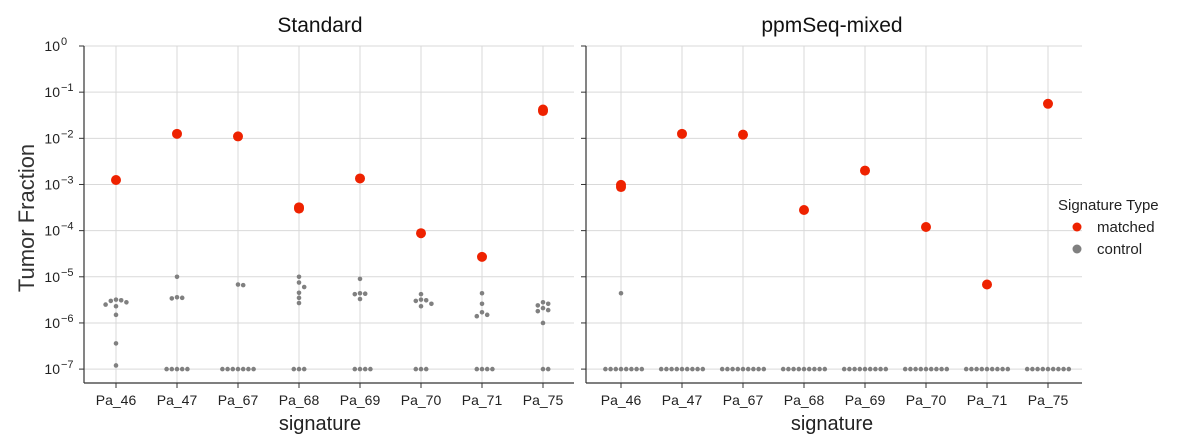 Image resolution: width=1200 pixels, height=442 pixels. What do you see at coordinates (1108, 205) in the screenshot?
I see `legend-title: Signature Type` at bounding box center [1108, 205].